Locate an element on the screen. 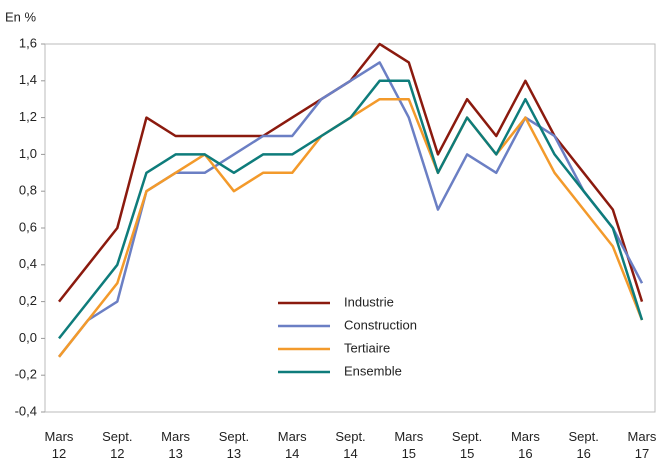 The image size is (658, 463). x-tick-label: Sept. 13 is located at coordinates (234, 445).